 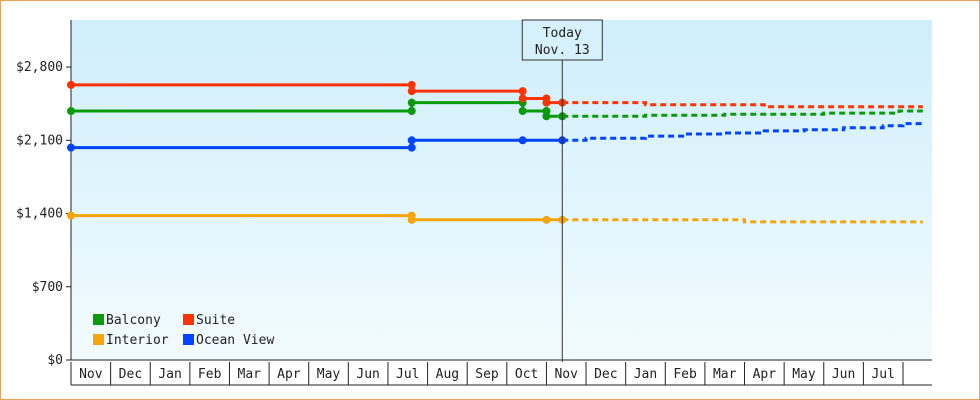 What do you see at coordinates (98, 339) in the screenshot?
I see `legend-swatch-interior` at bounding box center [98, 339].